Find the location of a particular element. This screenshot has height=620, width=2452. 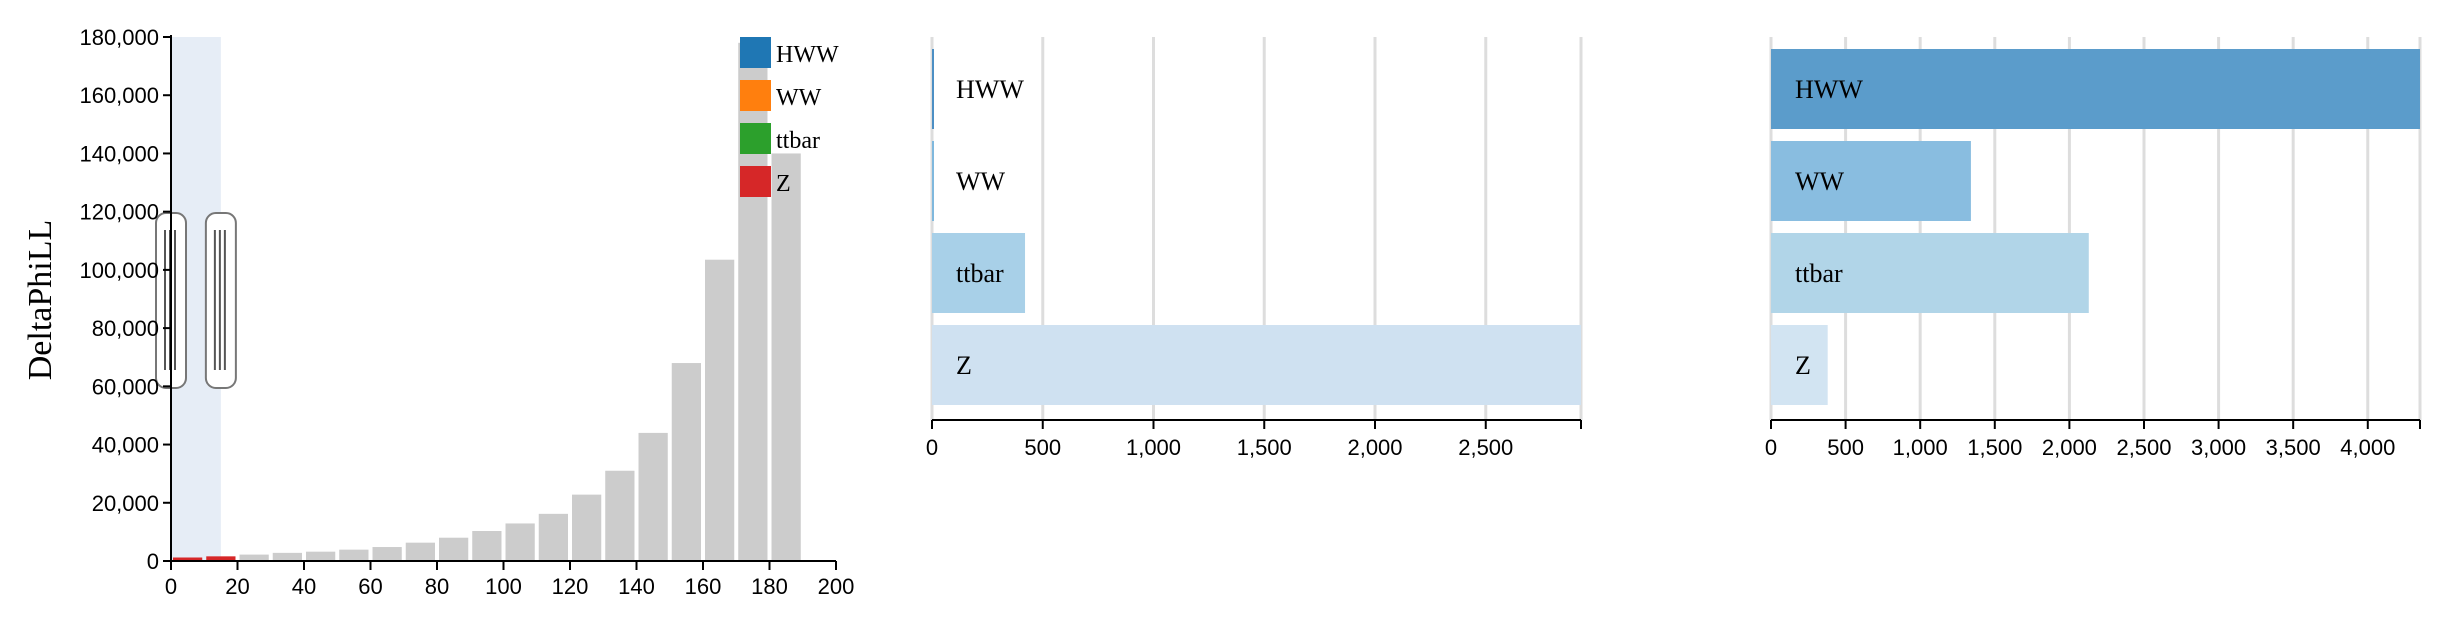

brush-handle-right is located at coordinates (220, 300).